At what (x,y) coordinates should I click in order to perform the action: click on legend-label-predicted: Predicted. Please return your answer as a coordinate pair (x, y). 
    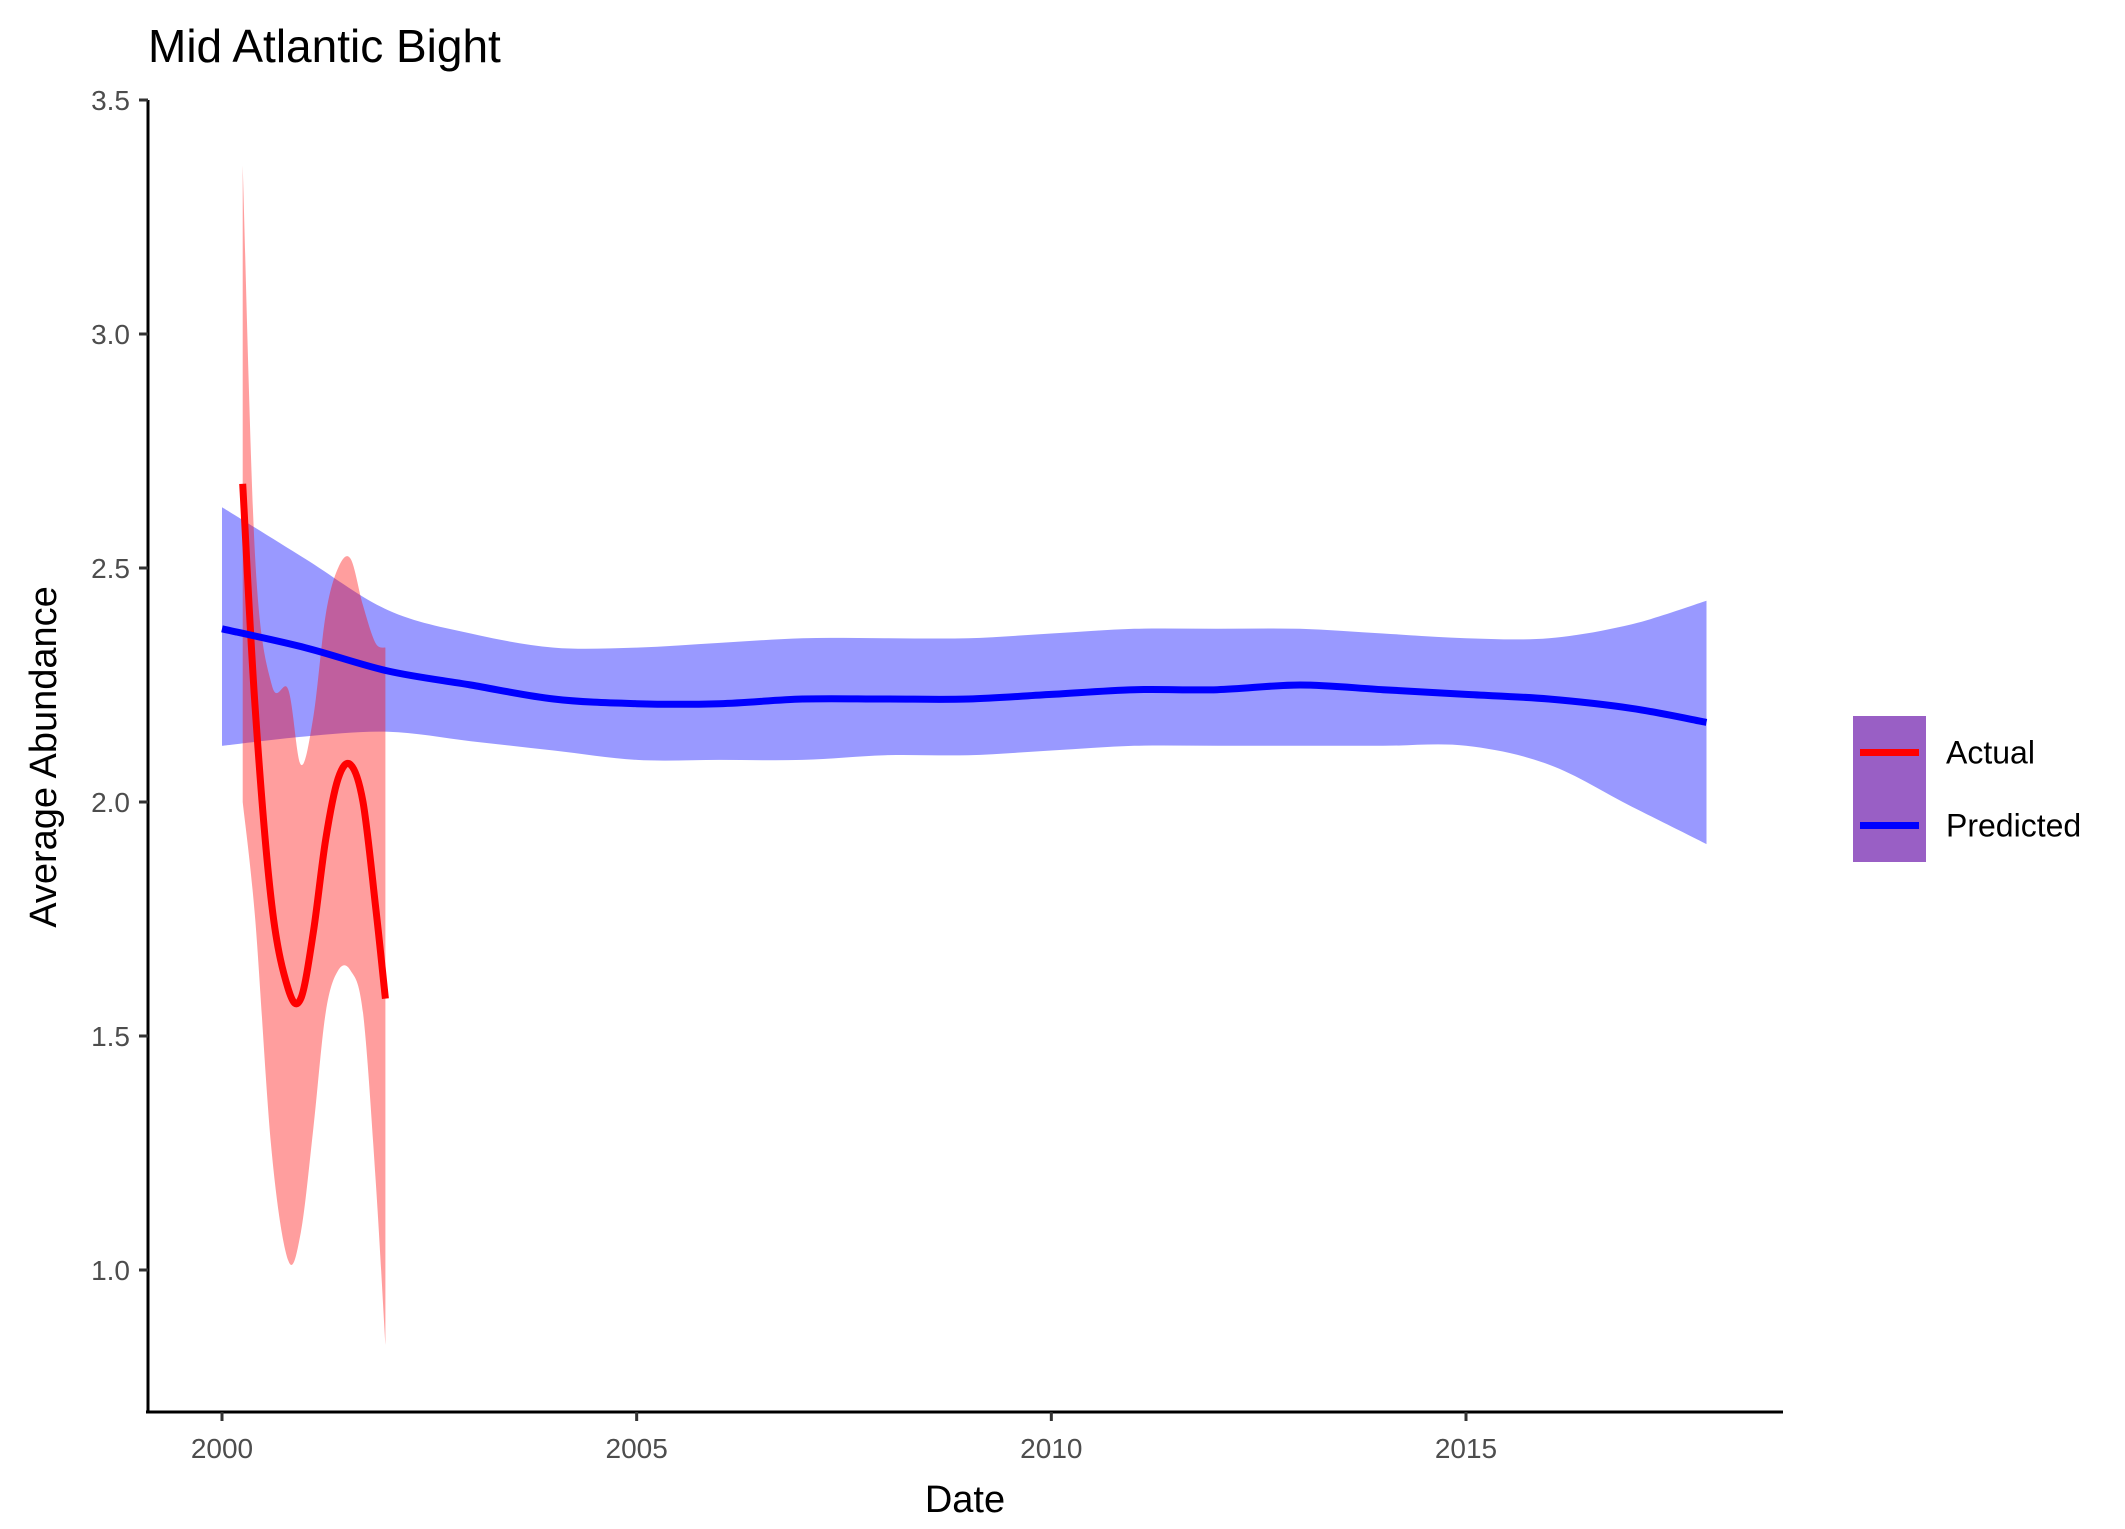
    Looking at the image, I should click on (2013, 826).